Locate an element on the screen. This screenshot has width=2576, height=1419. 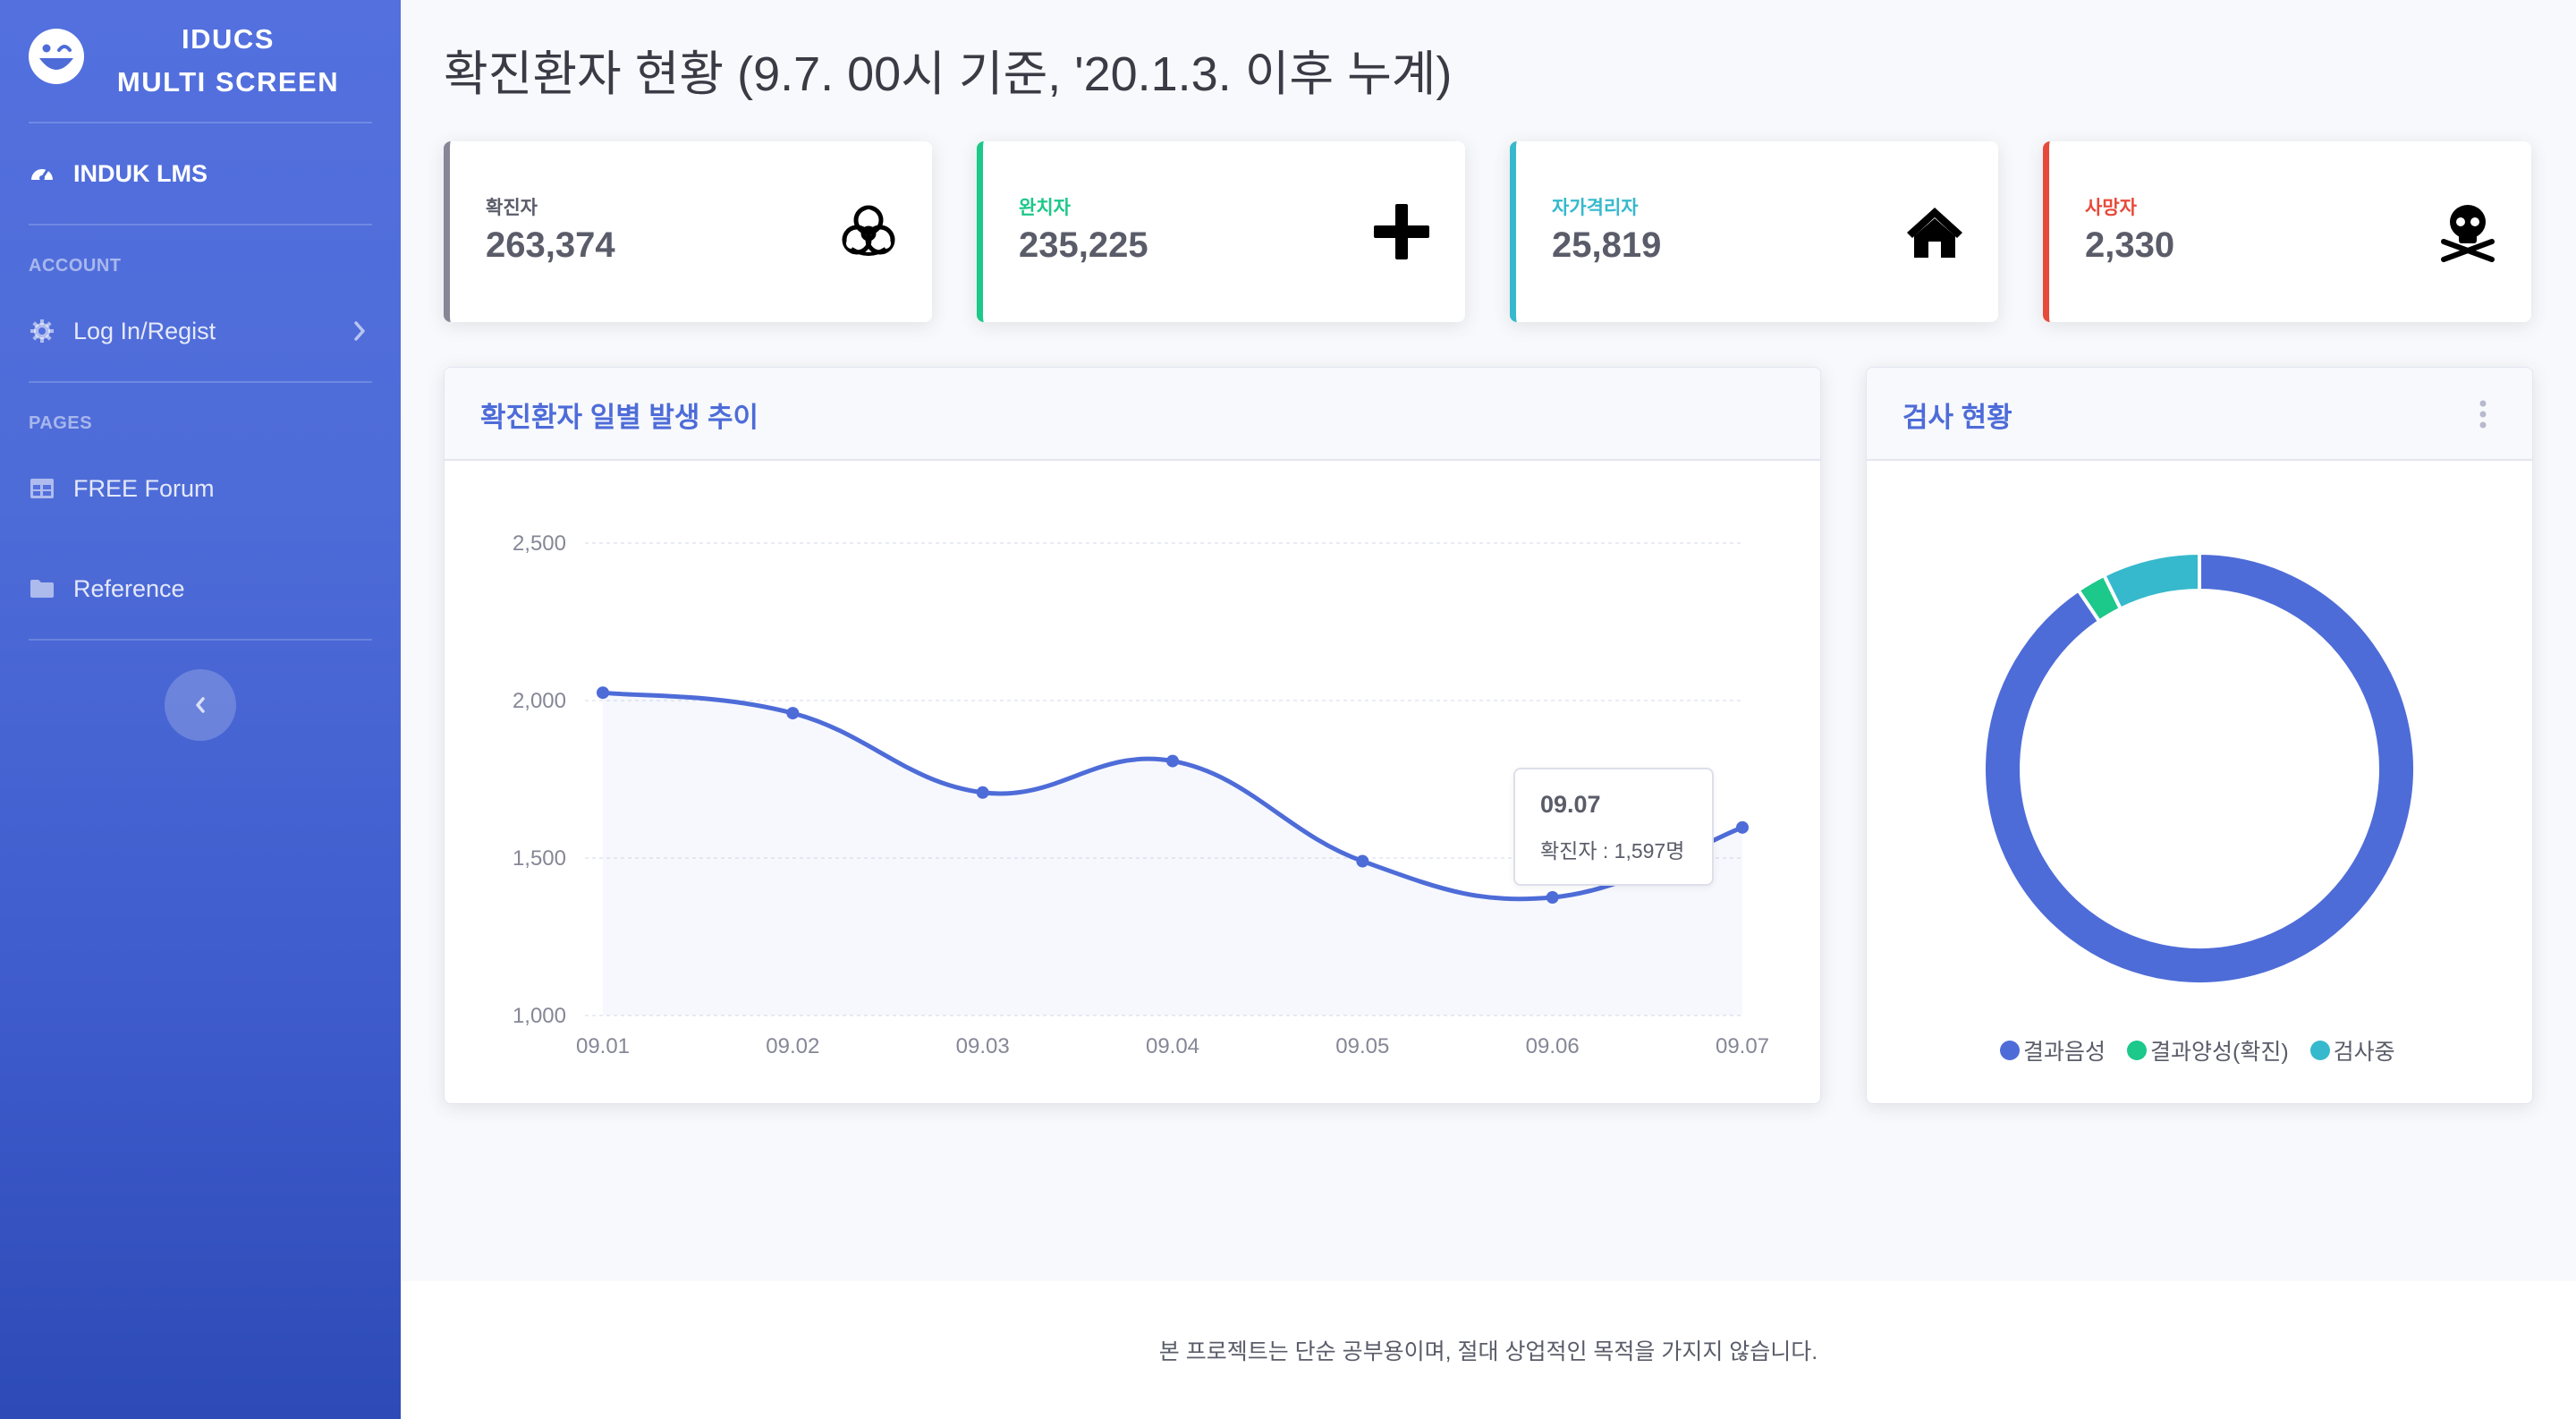
stat-value: 235,225 is located at coordinates (1083, 245).